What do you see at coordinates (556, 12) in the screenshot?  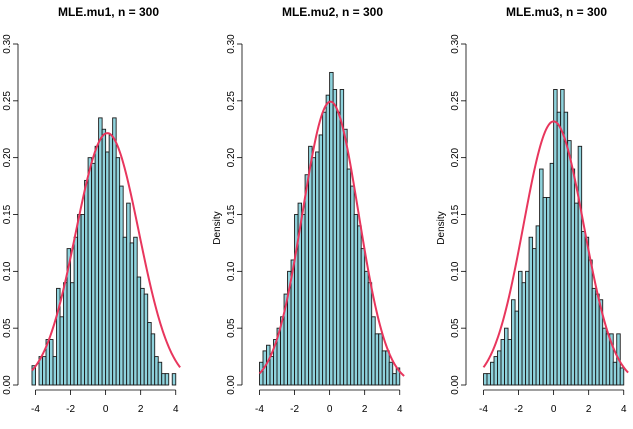 I see `chart-title: MLE.mu3, n = 300` at bounding box center [556, 12].